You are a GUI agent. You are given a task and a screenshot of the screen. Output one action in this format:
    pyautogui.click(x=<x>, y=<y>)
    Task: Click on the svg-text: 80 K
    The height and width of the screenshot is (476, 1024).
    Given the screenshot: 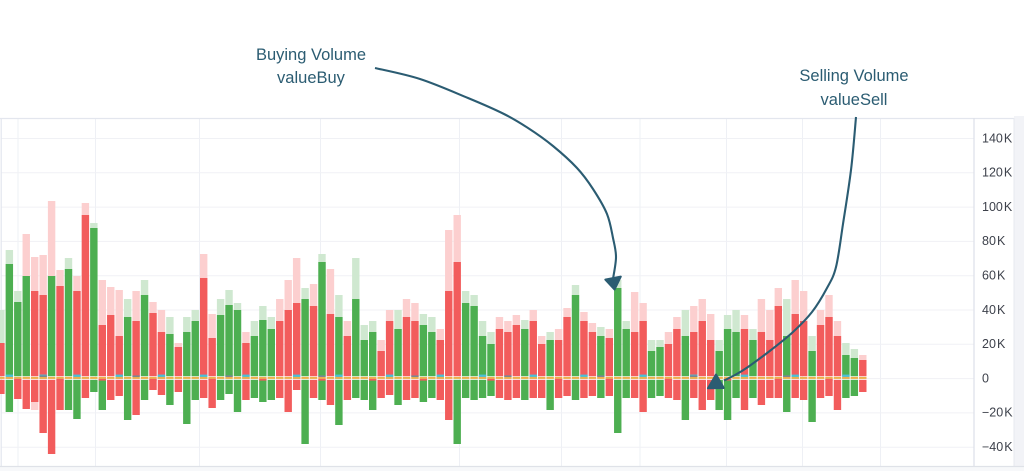 What is the action you would take?
    pyautogui.click(x=994, y=241)
    